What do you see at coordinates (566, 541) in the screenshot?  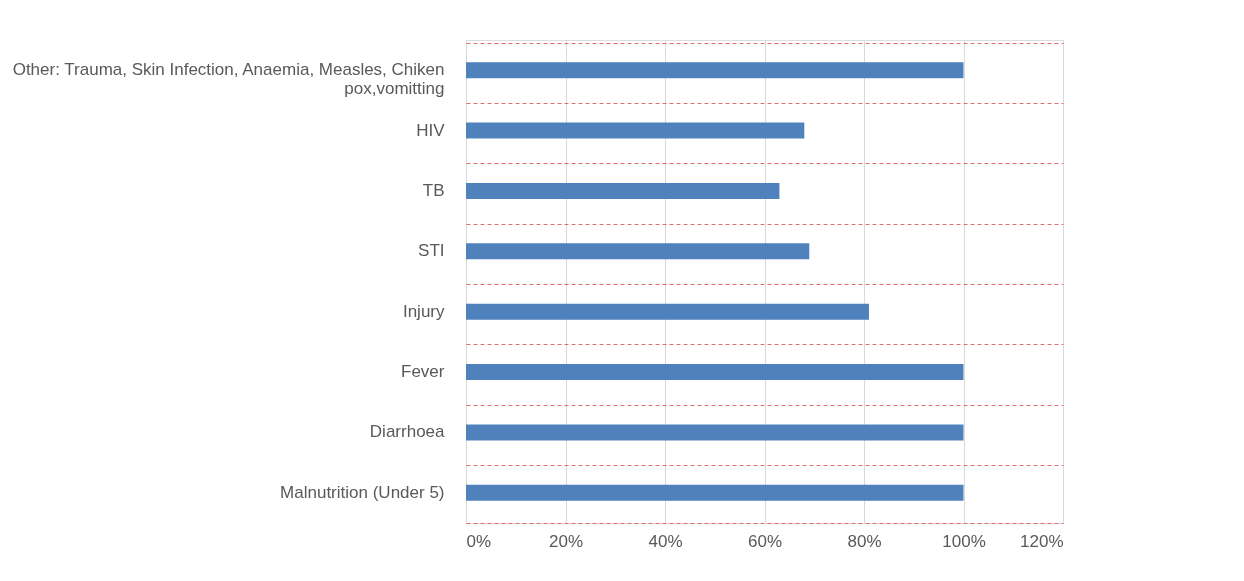 I see `x-tick-label: 20%` at bounding box center [566, 541].